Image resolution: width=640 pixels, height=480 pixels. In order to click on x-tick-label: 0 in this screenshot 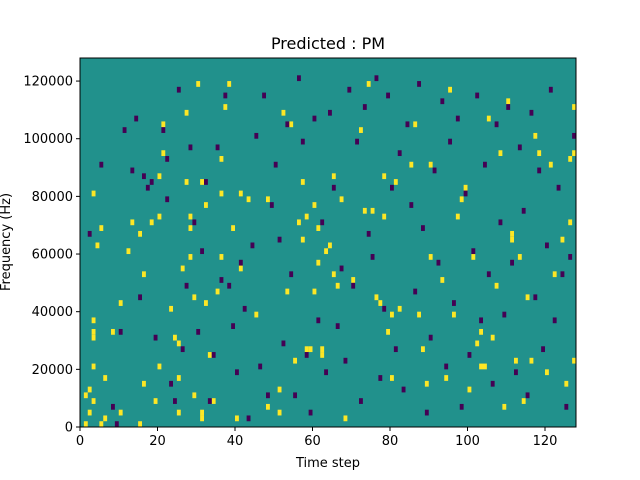, I will do `click(80, 441)`.